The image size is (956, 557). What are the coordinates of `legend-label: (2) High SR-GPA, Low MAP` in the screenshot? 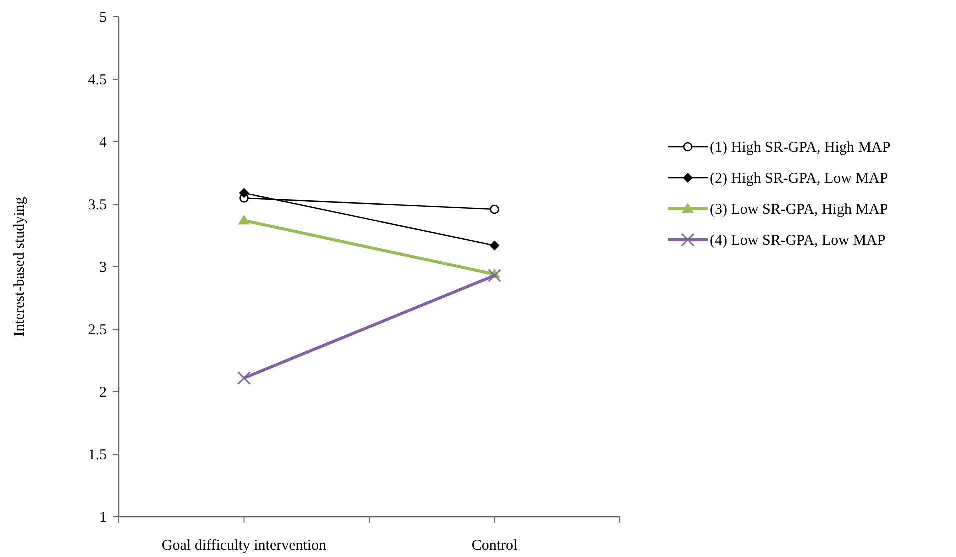 It's located at (799, 179).